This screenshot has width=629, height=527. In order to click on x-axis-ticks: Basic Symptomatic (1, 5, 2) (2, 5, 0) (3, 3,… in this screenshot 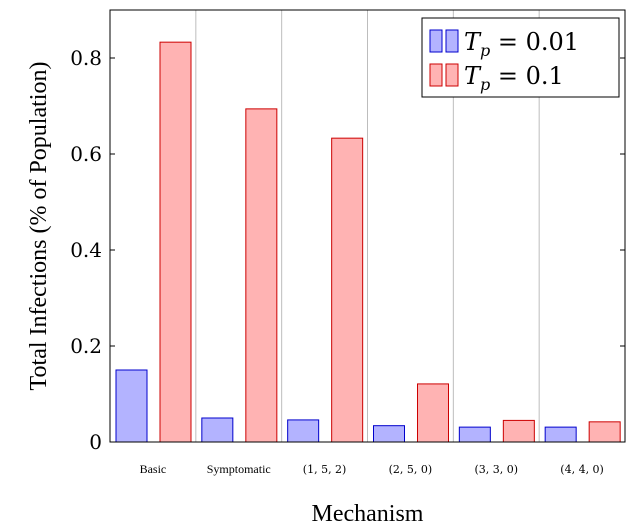, I will do `click(372, 469)`.